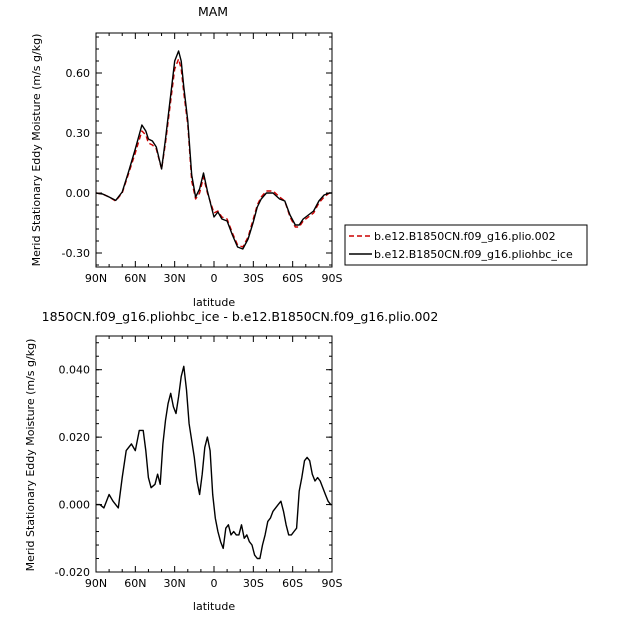  What do you see at coordinates (78, 193) in the screenshot?
I see `y-tick-label: 0.00` at bounding box center [78, 193].